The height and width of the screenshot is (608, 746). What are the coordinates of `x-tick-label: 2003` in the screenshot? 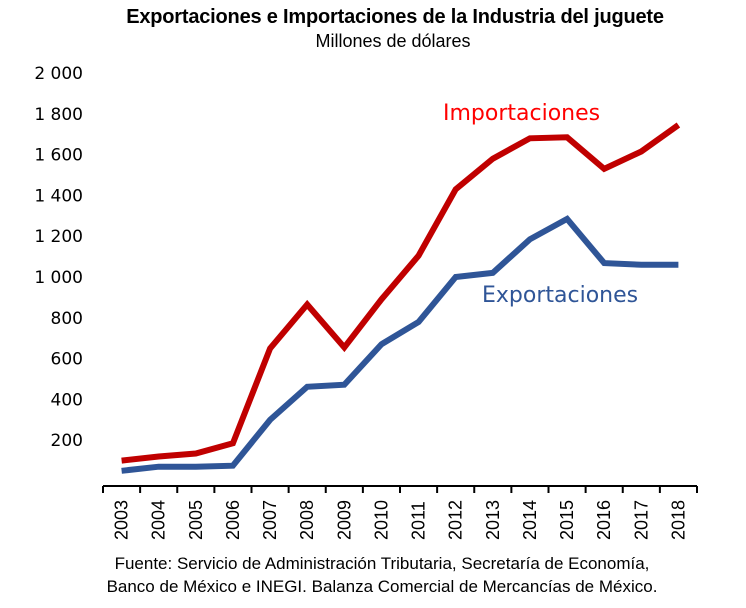 It's located at (122, 520).